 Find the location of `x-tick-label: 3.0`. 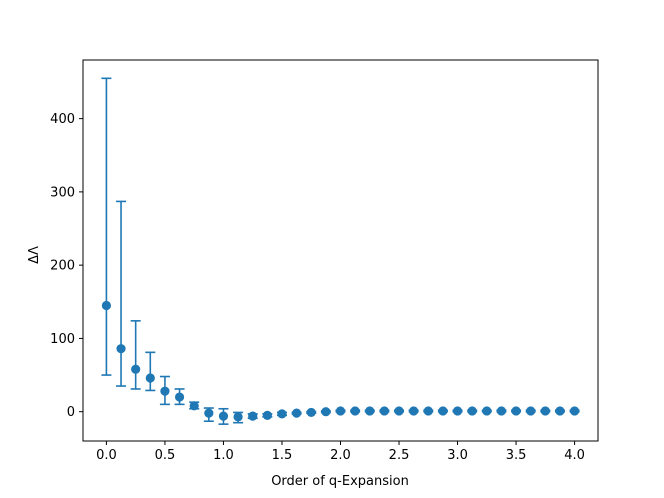

x-tick-label: 3.0 is located at coordinates (457, 455).